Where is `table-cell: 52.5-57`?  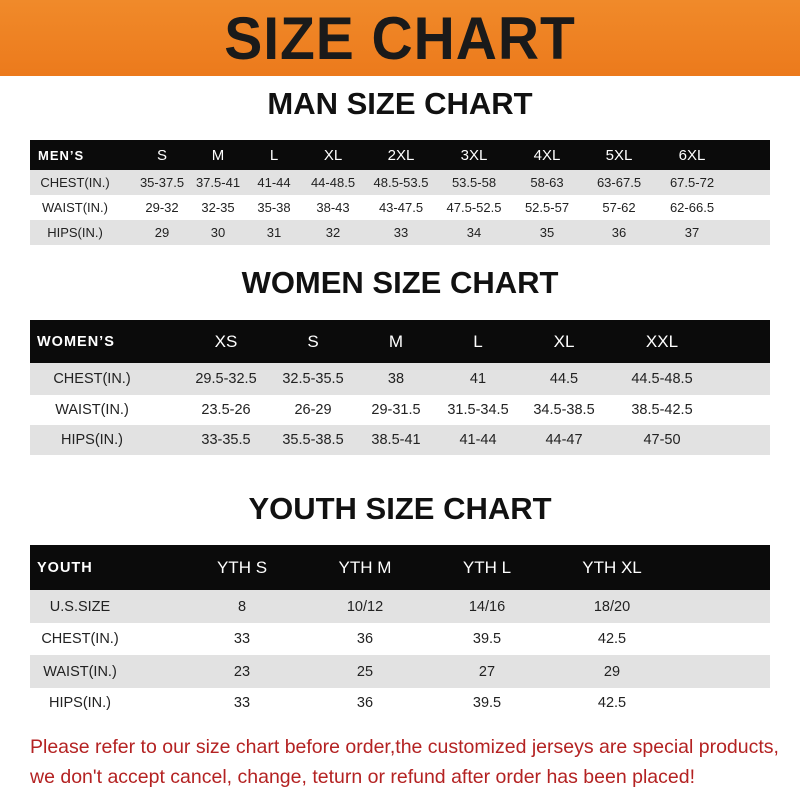
table-cell: 52.5-57 is located at coordinates (547, 207).